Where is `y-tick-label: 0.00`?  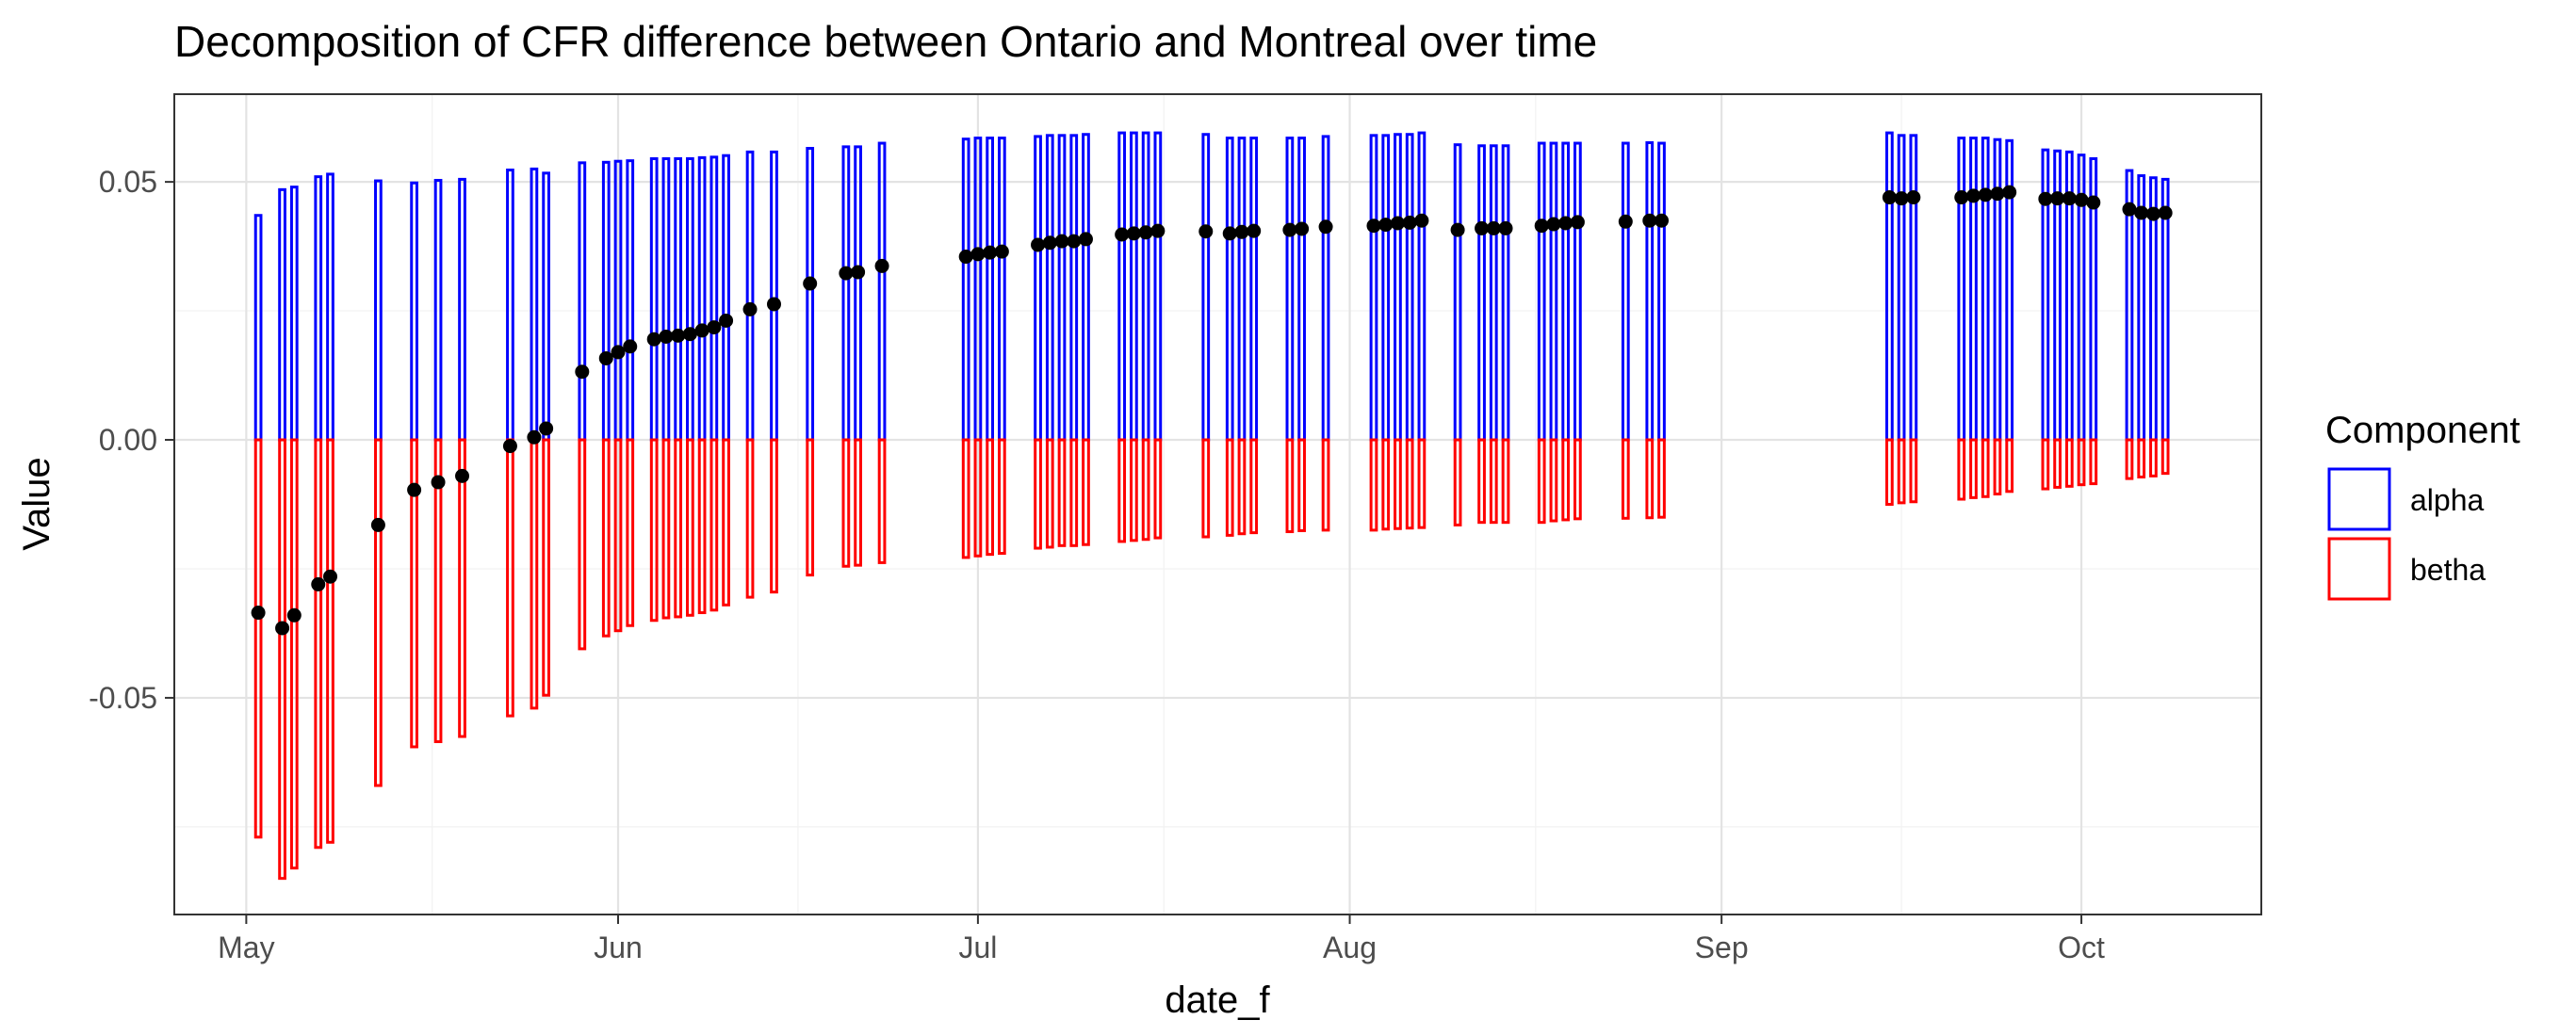 y-tick-label: 0.00 is located at coordinates (128, 440).